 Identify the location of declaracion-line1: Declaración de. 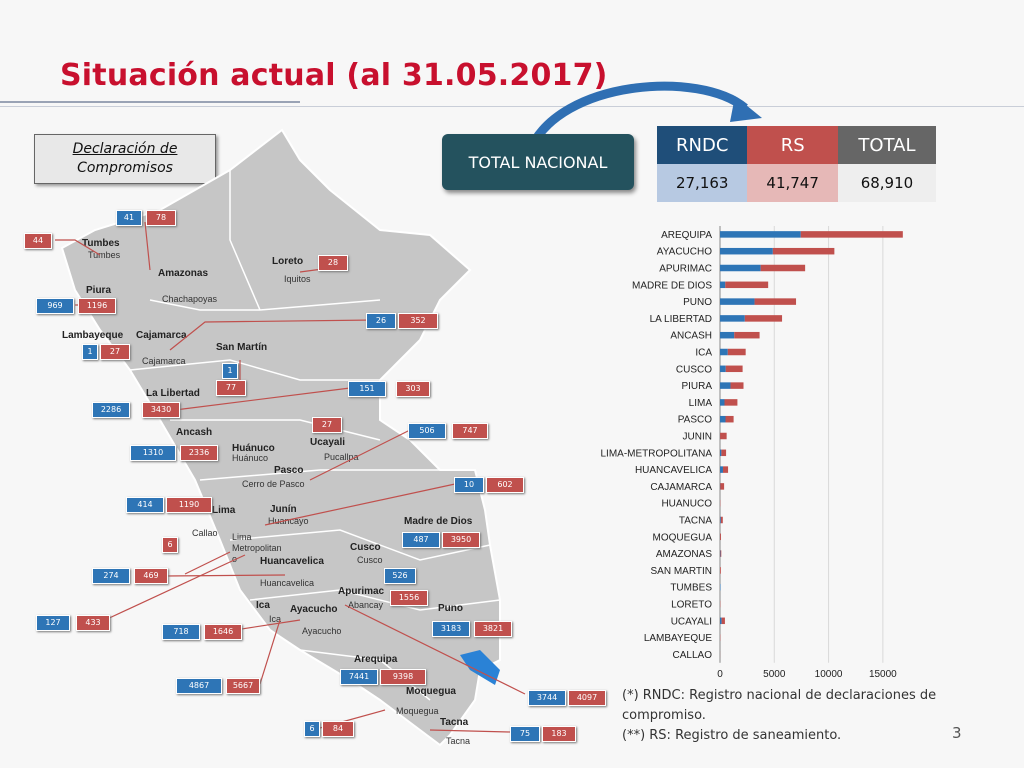
(125, 149).